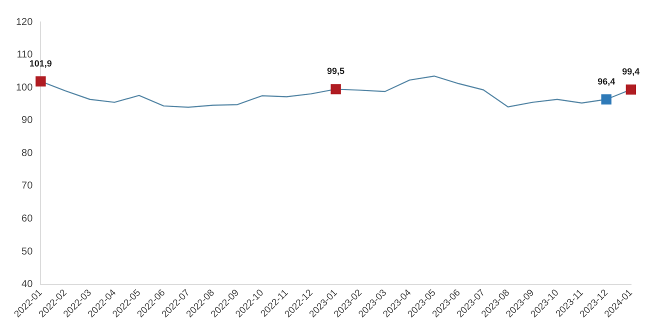 The width and height of the screenshot is (650, 331). What do you see at coordinates (25, 22) in the screenshot?
I see `y-tick-label: 120` at bounding box center [25, 22].